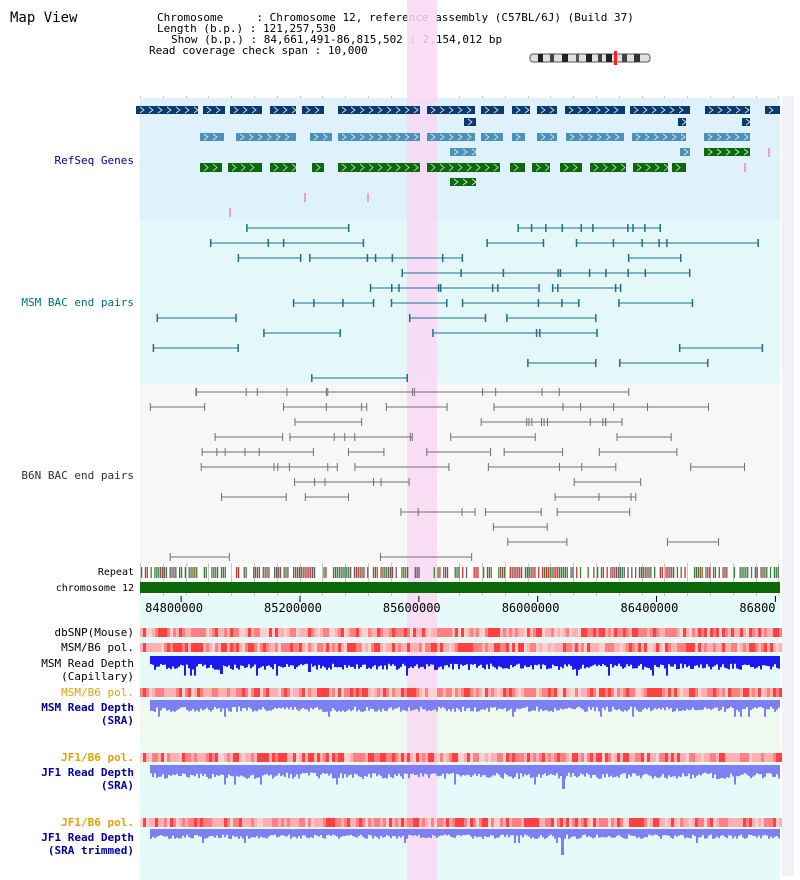  I want to click on track-label-jf1-depth-sra-2: (SRA), so click(117, 785).